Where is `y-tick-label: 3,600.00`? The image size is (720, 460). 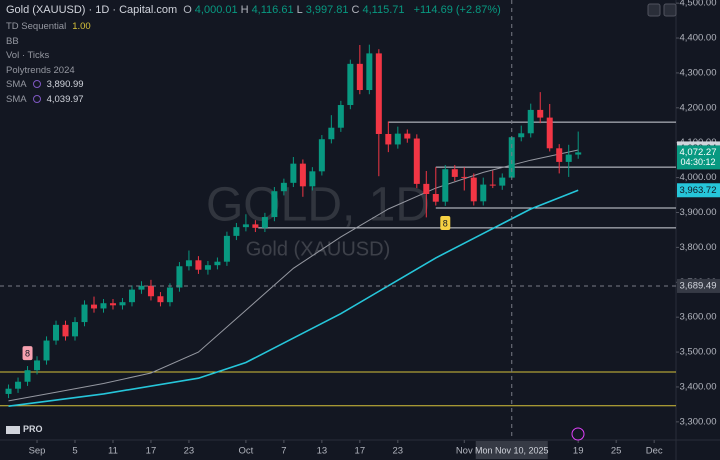 y-tick-label: 3,600.00 is located at coordinates (698, 317).